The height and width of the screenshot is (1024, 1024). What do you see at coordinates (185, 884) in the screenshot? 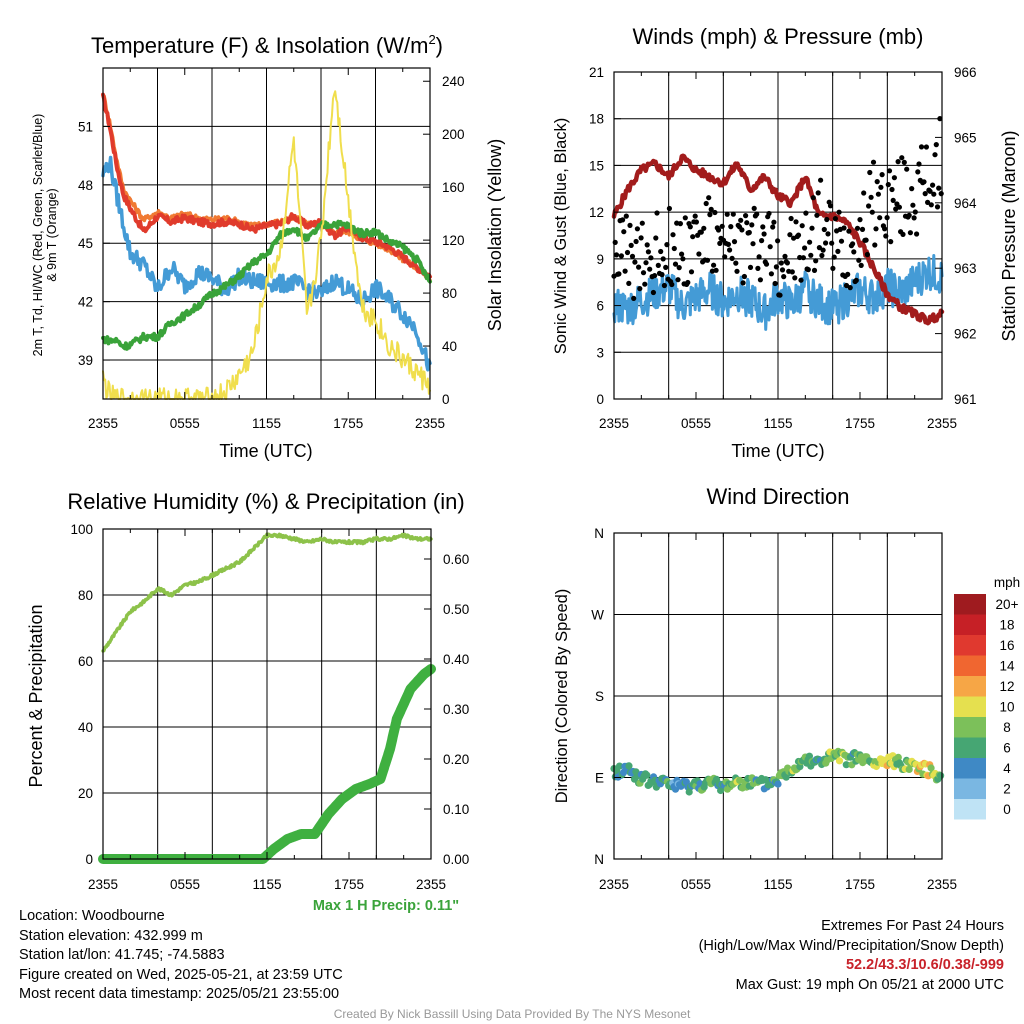
I see `x-tick-label: 0555` at bounding box center [185, 884].